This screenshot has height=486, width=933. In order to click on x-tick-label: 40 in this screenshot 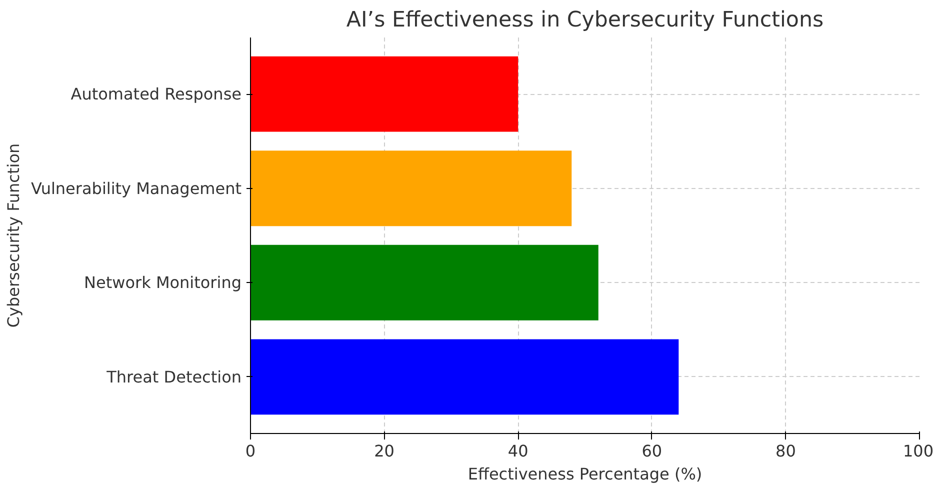, I will do `click(518, 451)`.